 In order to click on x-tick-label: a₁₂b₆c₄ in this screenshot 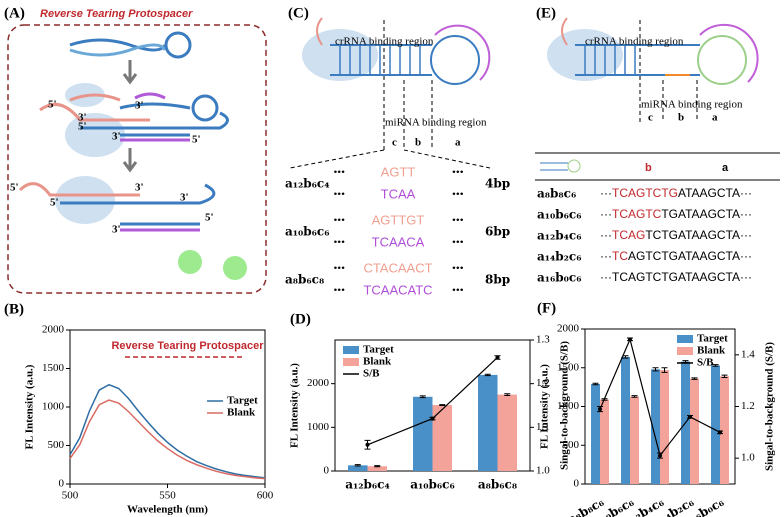, I will do `click(367, 485)`.